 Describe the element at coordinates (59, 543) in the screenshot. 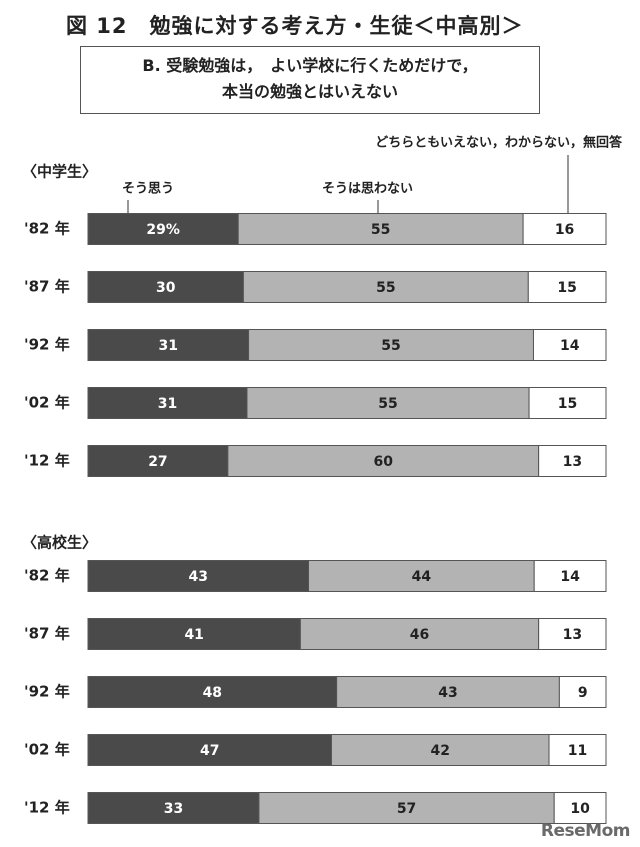

I see `group-label: 〈高校生〉` at that location.